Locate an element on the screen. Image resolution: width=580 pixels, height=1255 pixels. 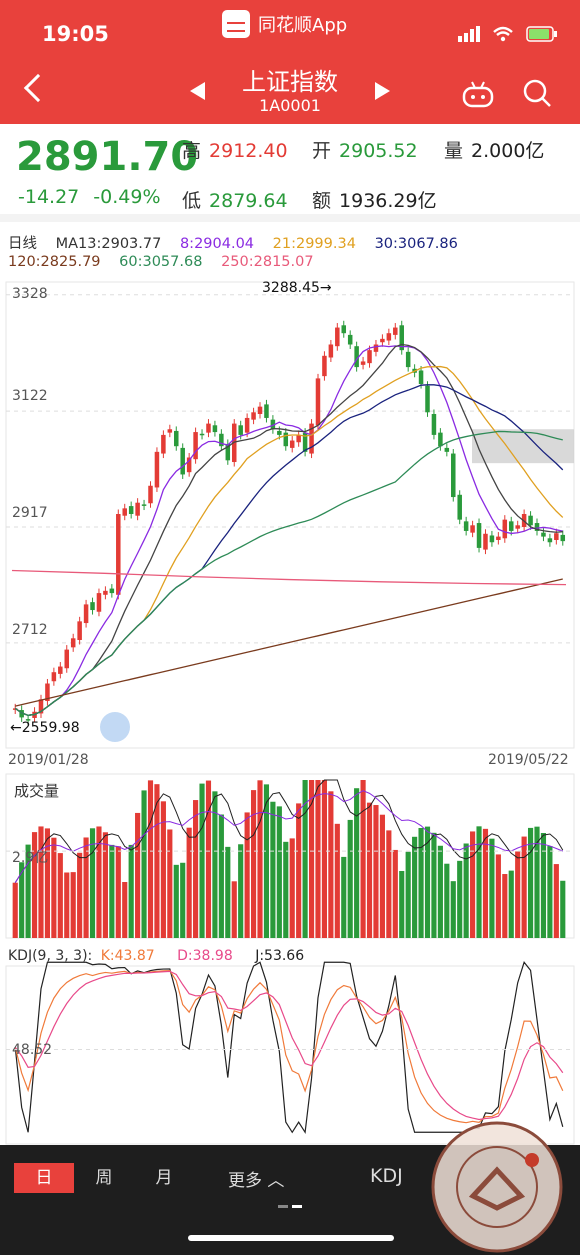
expand-icon is located at coordinates (115, 727).